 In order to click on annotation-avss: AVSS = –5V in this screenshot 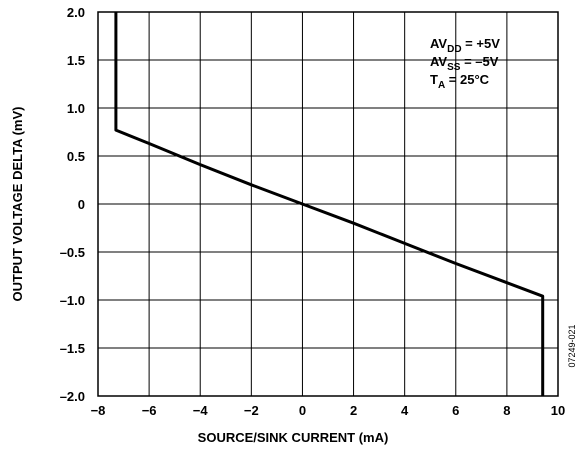, I will do `click(464, 63)`.